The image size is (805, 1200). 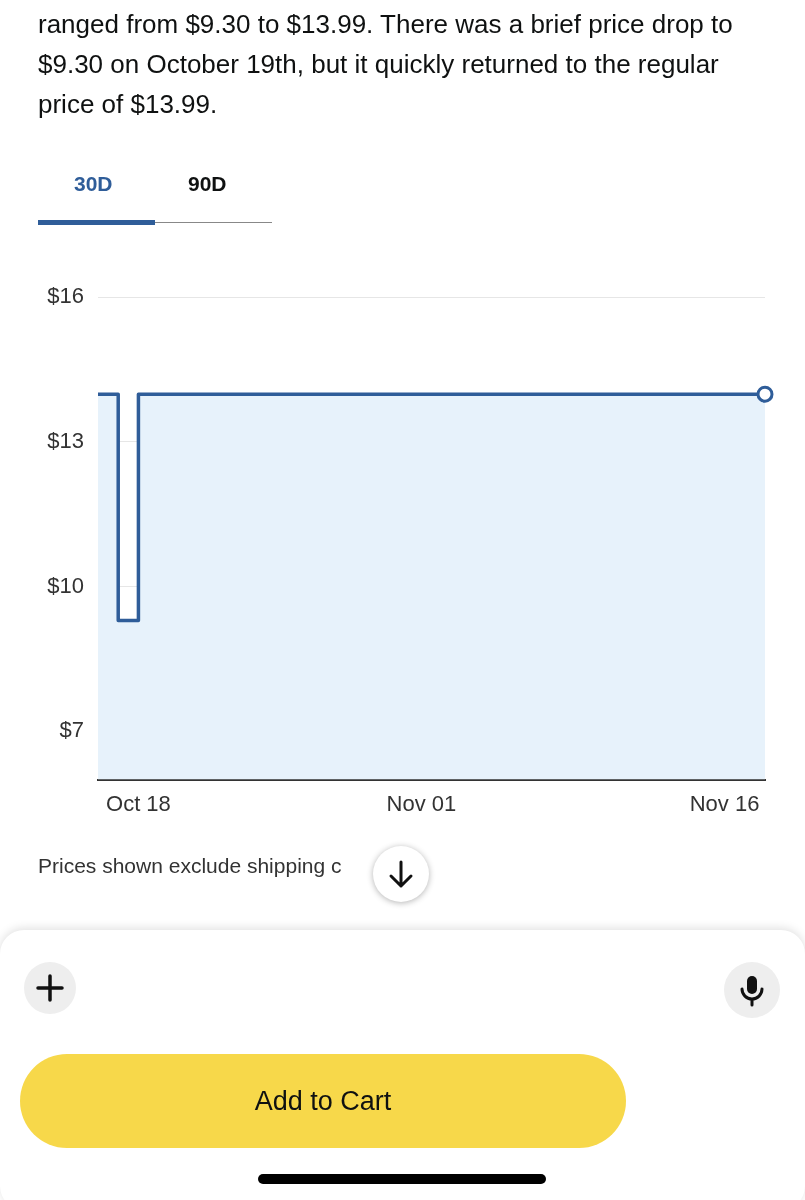 I want to click on chart-subtitle: ranged from $9.30 to $13.99. There was a brief price drop to $9.30 on October 19th, but it quickly returned to the regular price of $13.99., so click(x=386, y=64).